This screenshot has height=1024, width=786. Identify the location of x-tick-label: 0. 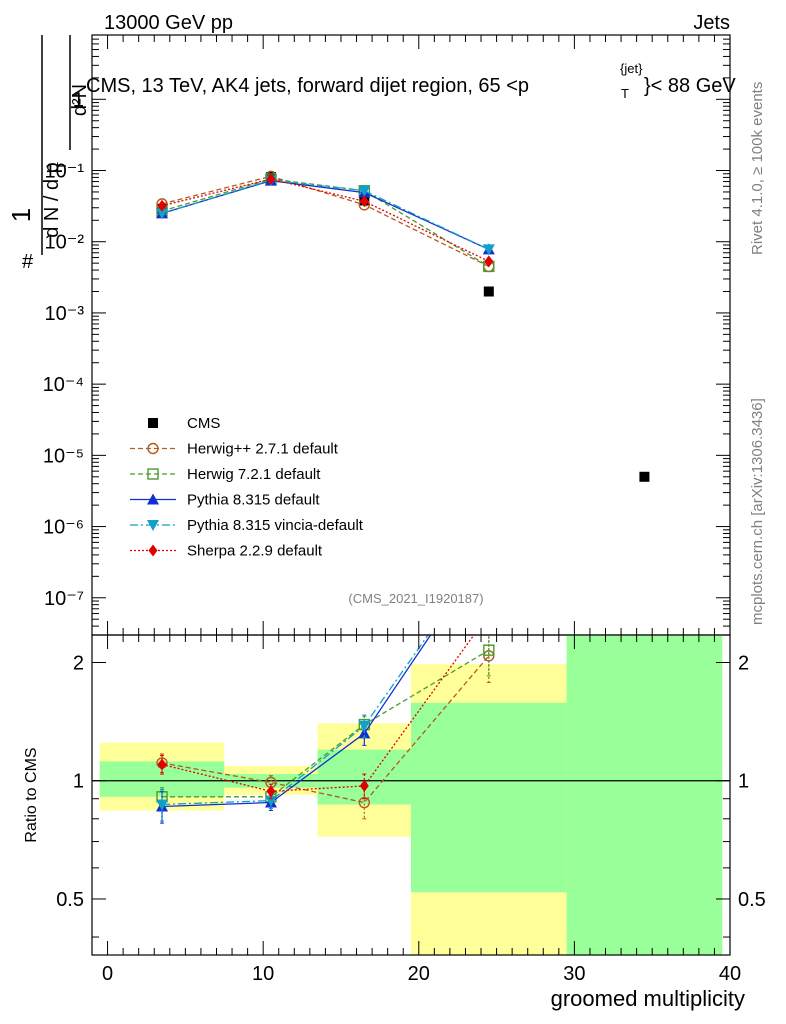
(107, 974).